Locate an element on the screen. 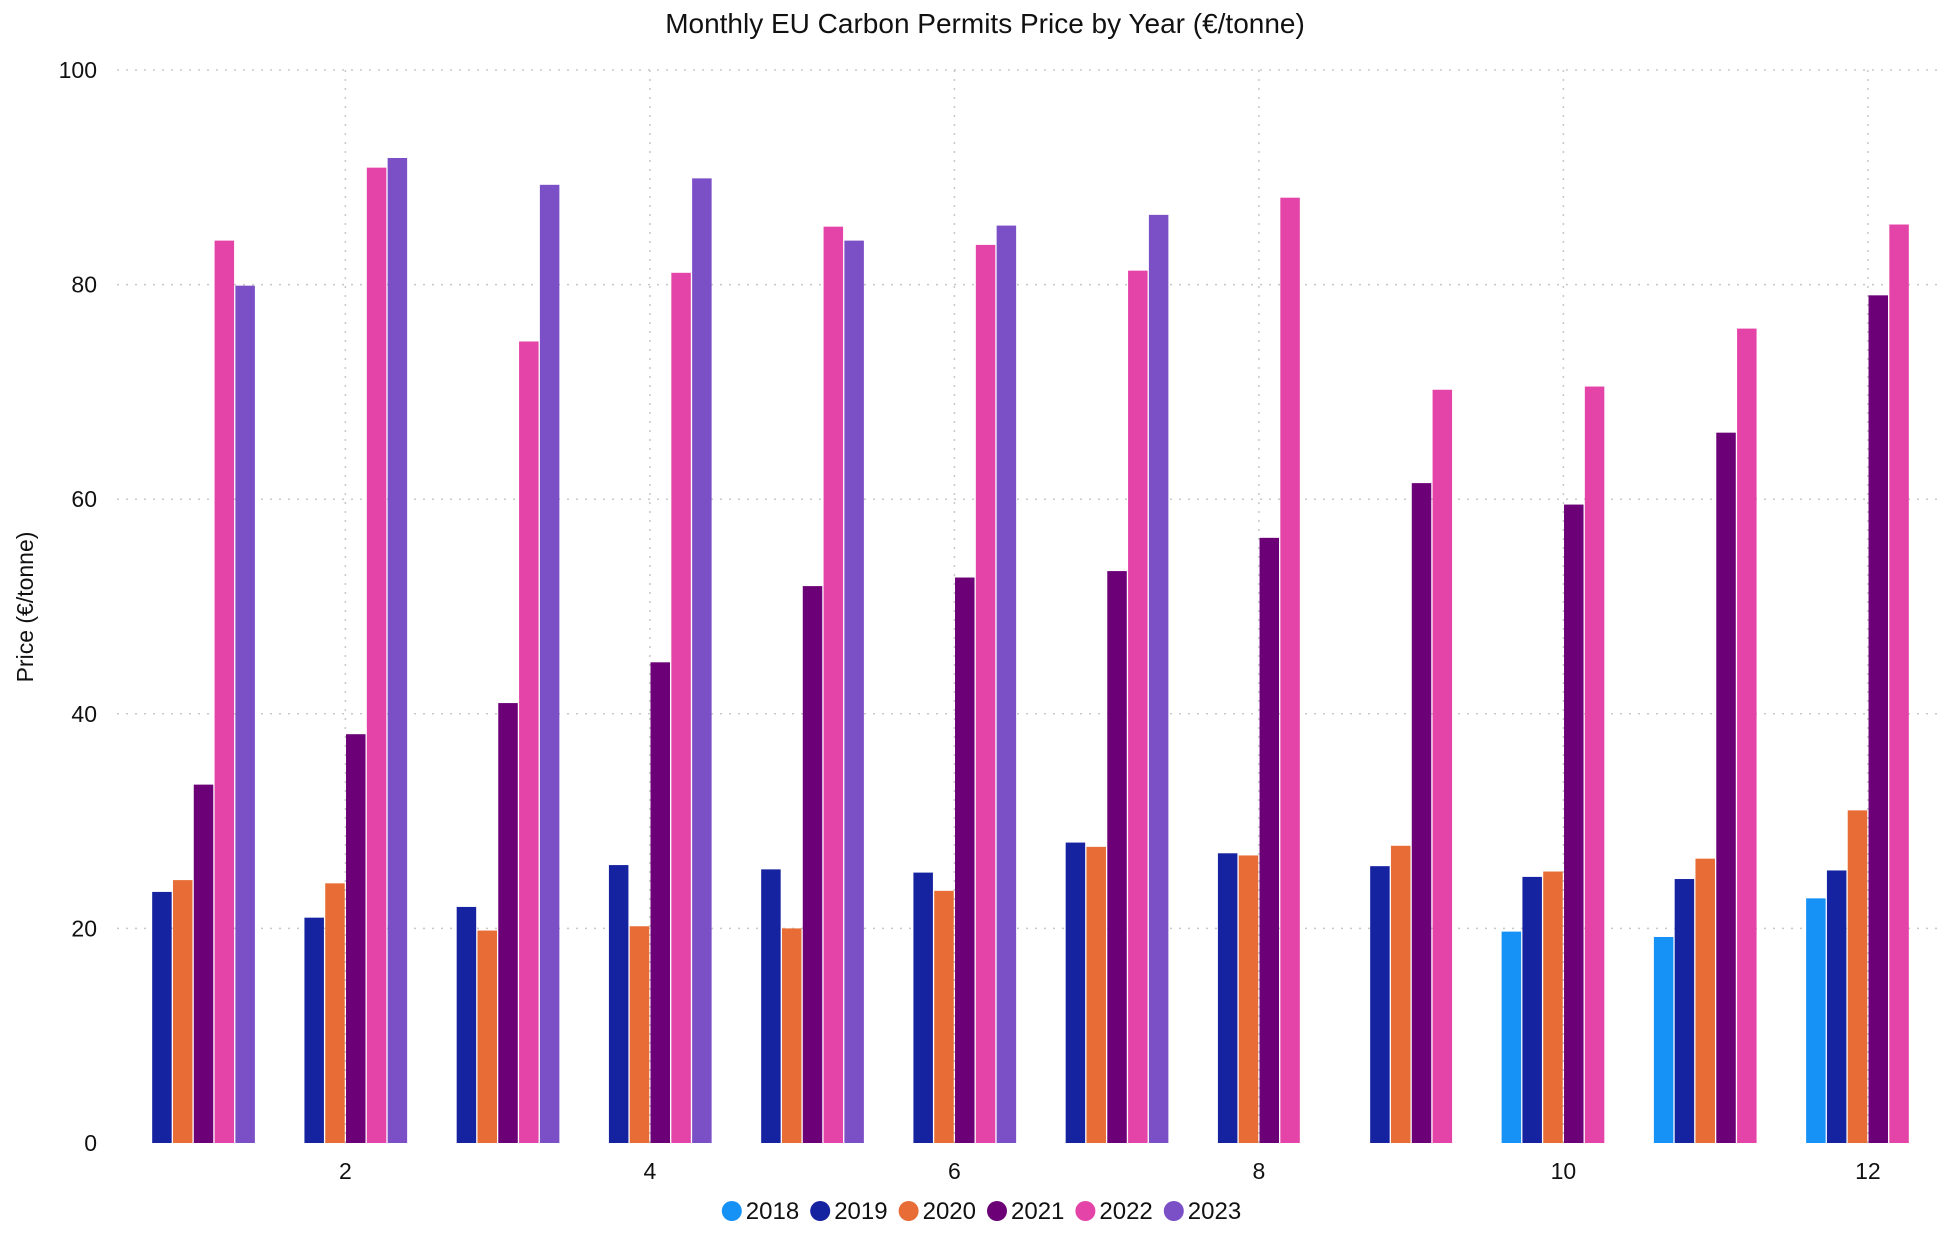  legend-label: 2021 is located at coordinates (1037, 1211).